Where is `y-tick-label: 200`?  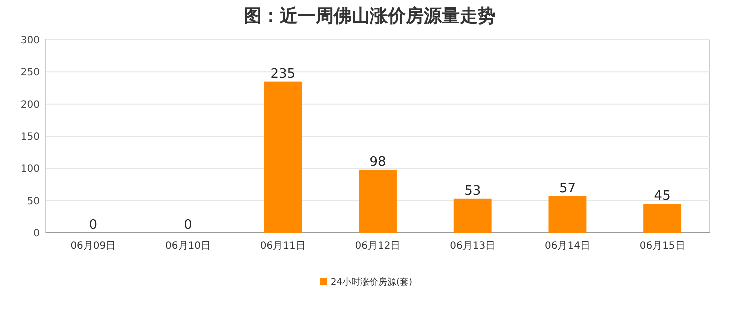 y-tick-label: 200 is located at coordinates (30, 105).